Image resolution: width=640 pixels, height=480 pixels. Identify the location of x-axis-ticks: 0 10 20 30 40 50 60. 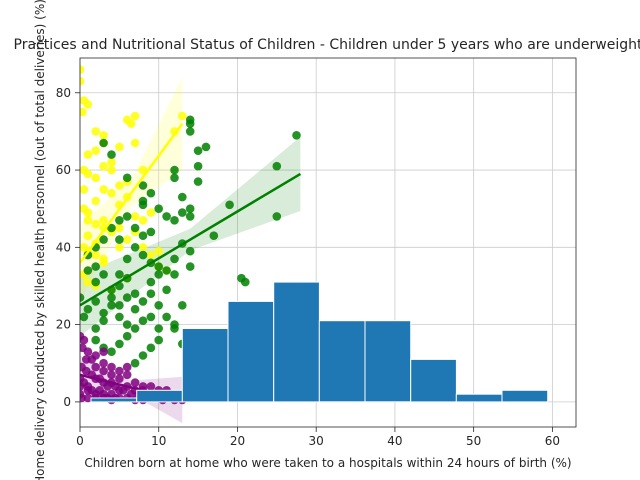
(318, 437).